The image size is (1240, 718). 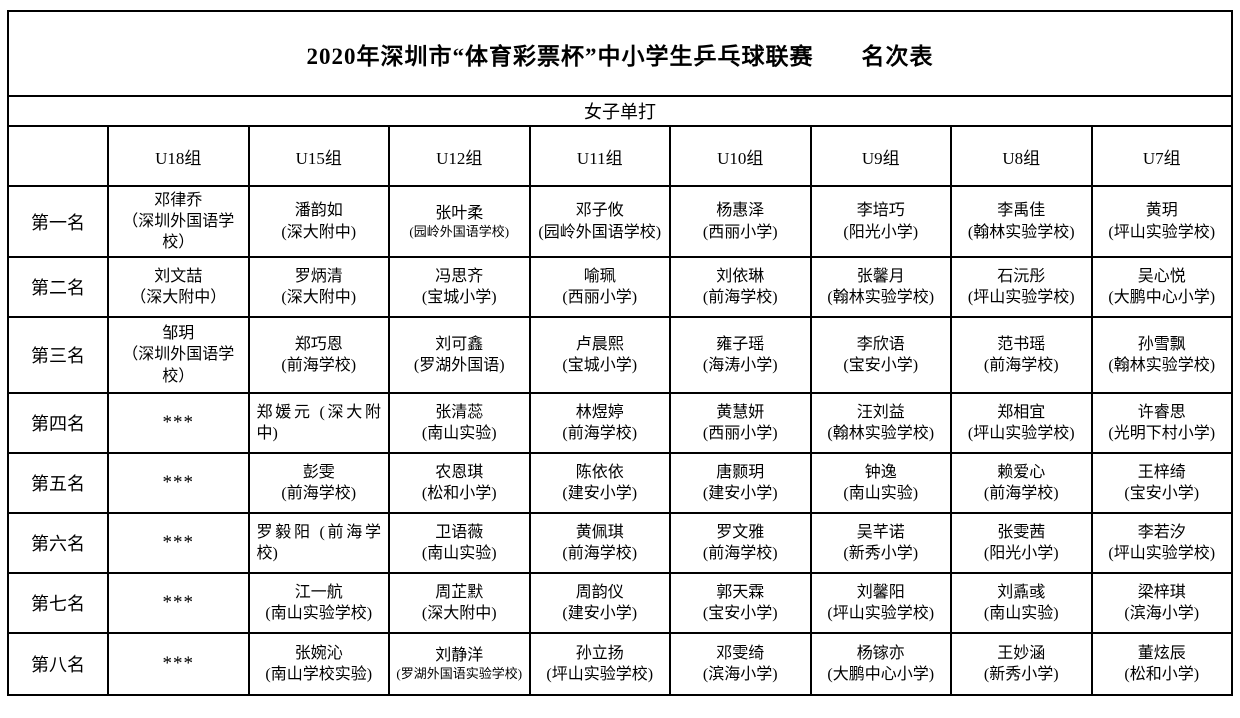 What do you see at coordinates (1021, 412) in the screenshot?
I see `player-name: 郑相宜` at bounding box center [1021, 412].